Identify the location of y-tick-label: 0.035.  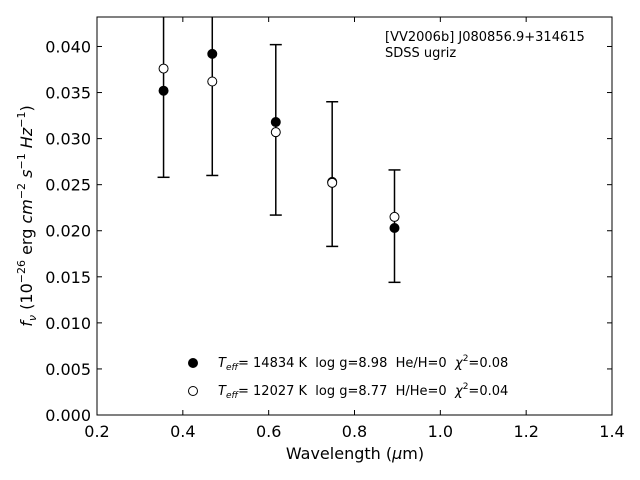
(68, 93).